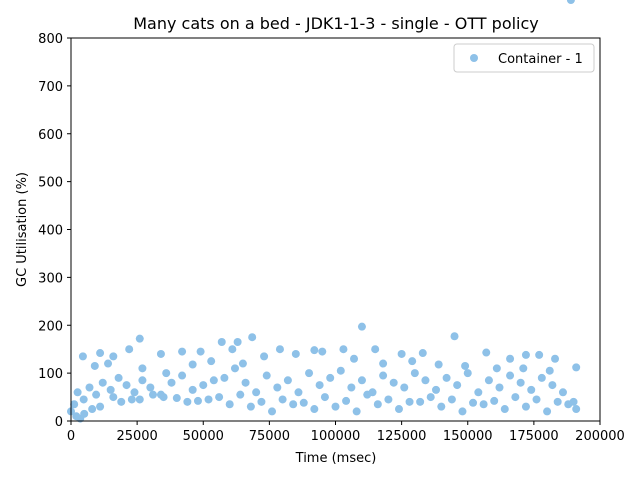  Describe the element at coordinates (71, 436) in the screenshot. I see `x-tick-label: 0` at that location.